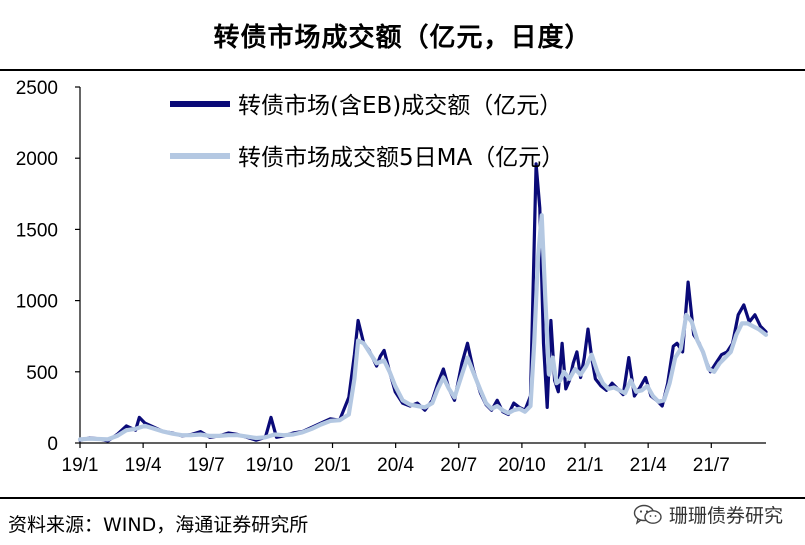  What do you see at coordinates (585, 465) in the screenshot?
I see `x-tick-label: 21/1` at bounding box center [585, 465].